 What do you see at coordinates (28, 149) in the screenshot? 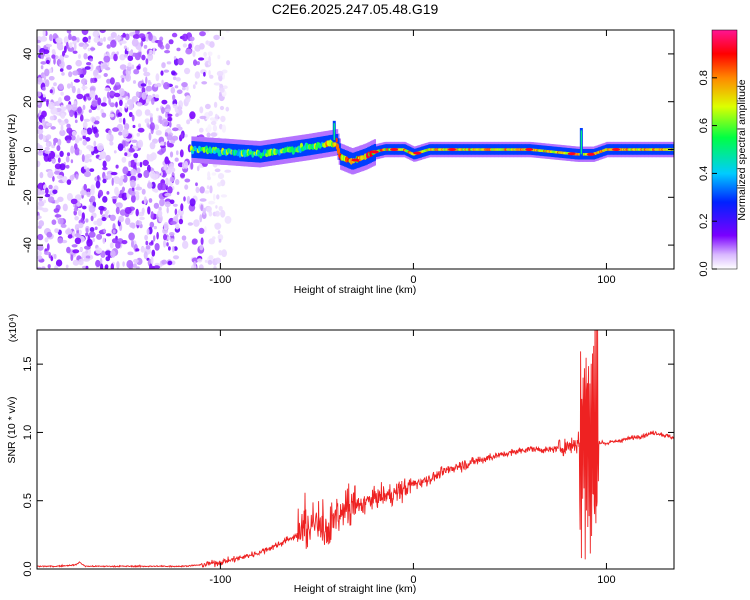
I see `y-tick-label: 0` at bounding box center [28, 149].